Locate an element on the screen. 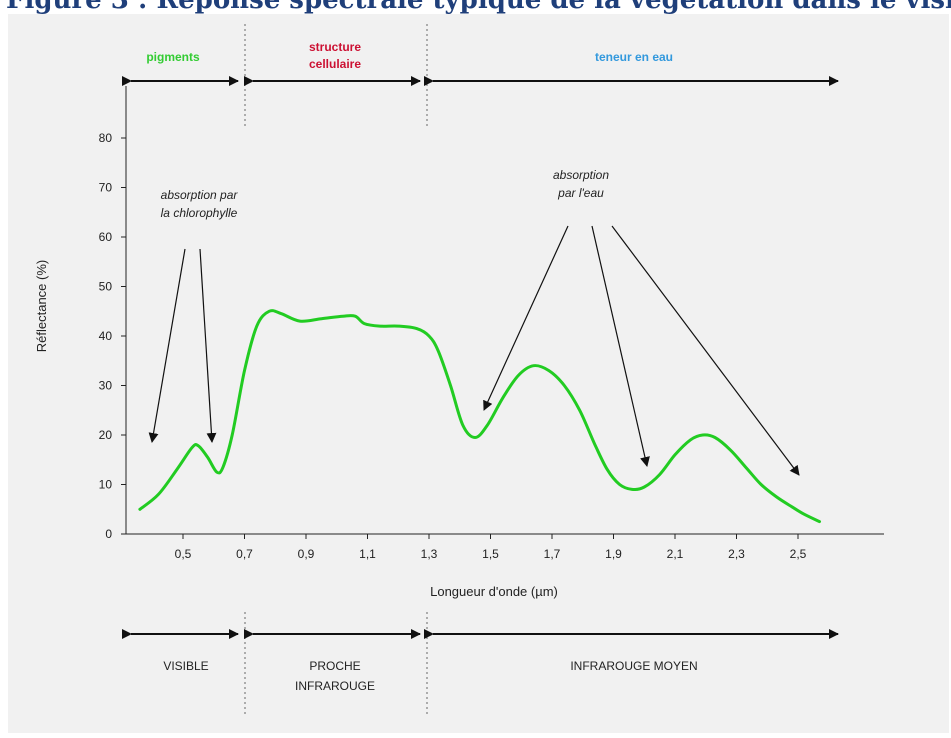  chlorophyll-note-line1: absorption par is located at coordinates (200, 195).